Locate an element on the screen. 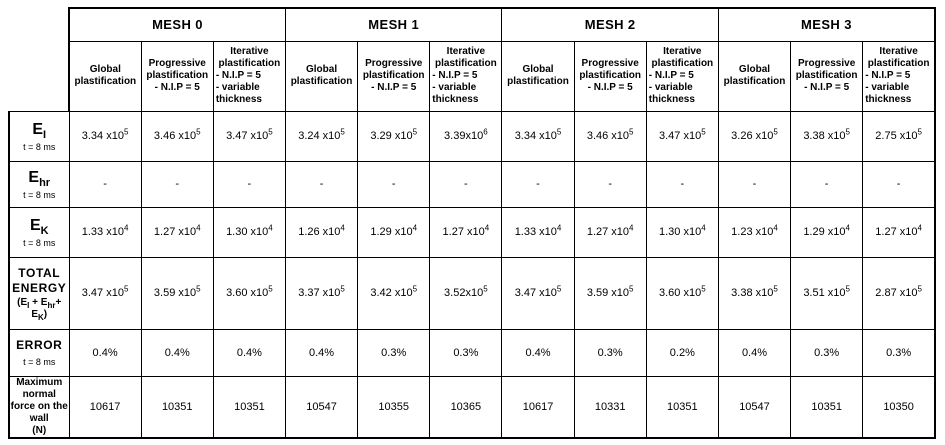  energy-subscript: K is located at coordinates (44, 230).